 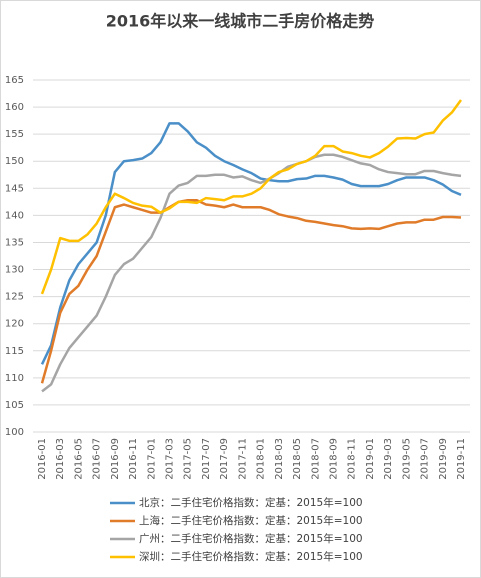 What do you see at coordinates (242, 459) in the screenshot?
I see `x-tick-label: 2017-11` at bounding box center [242, 459].